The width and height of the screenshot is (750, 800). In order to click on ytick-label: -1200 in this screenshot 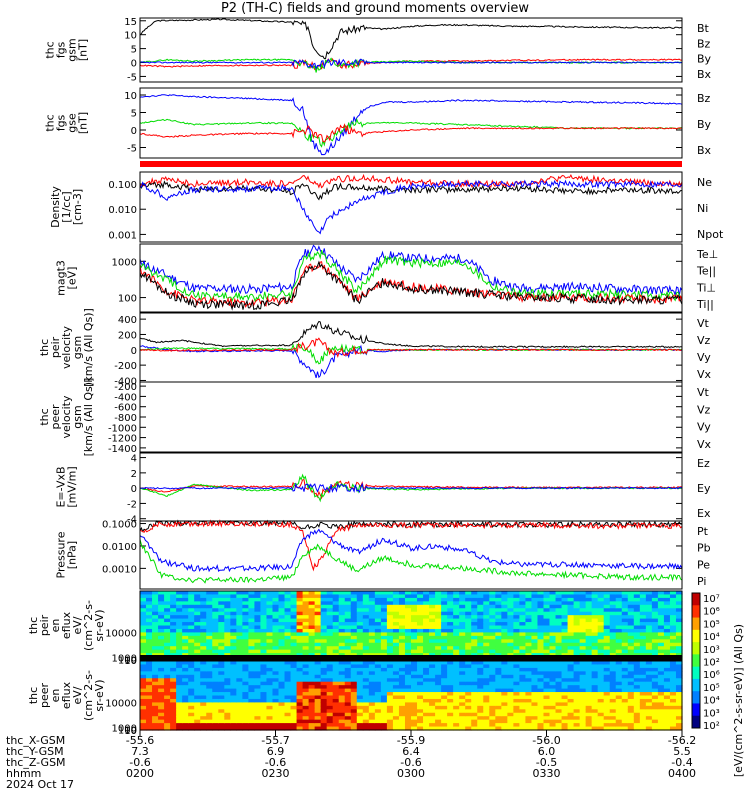, I will do `click(122, 439)`.